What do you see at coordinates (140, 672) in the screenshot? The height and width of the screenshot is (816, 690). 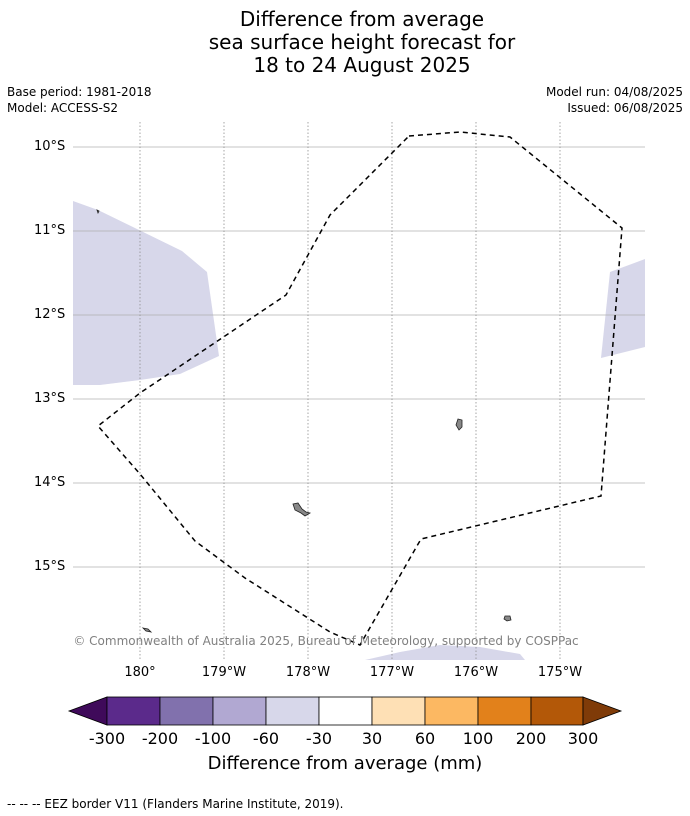 I see `lon-label-180: 180°` at bounding box center [140, 672].